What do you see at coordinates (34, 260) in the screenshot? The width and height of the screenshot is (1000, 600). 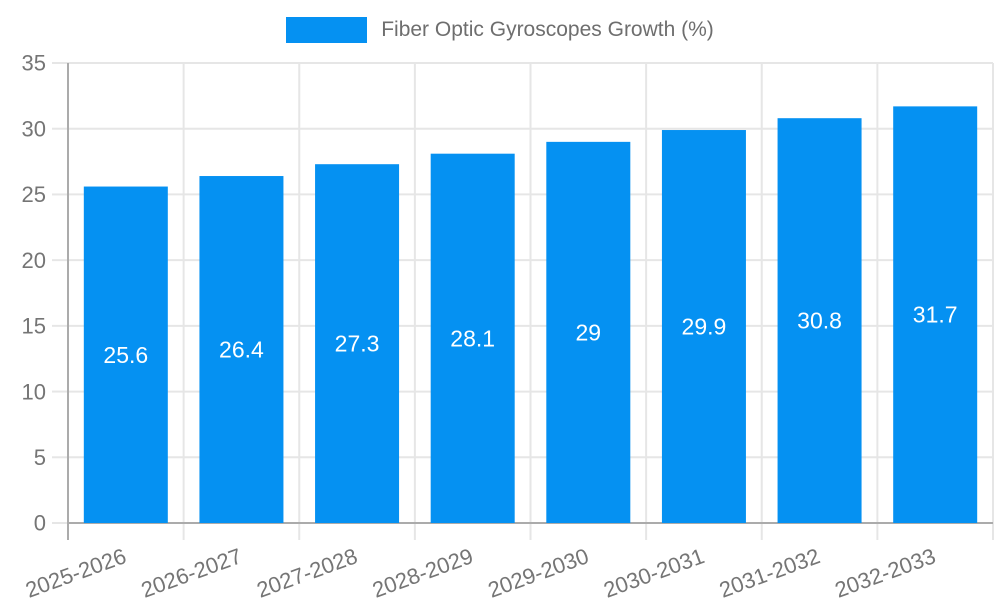 I see `y-tick-label: 20` at bounding box center [34, 260].